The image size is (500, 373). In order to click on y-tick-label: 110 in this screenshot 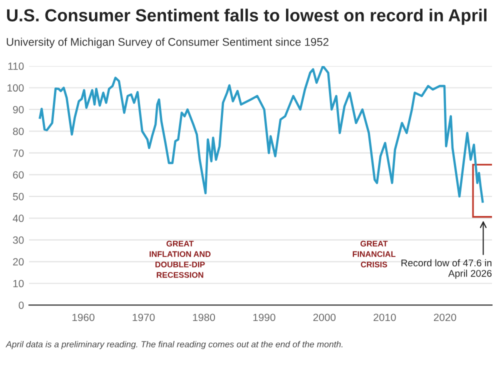, I will do `click(16, 66)`.